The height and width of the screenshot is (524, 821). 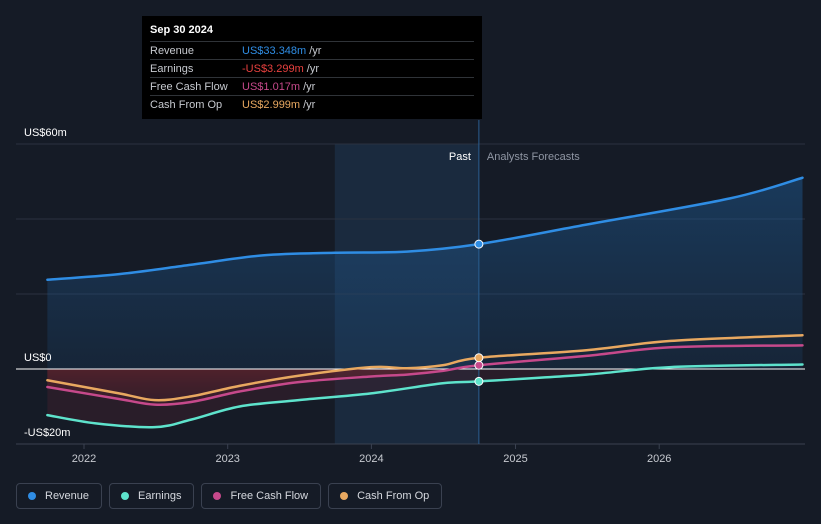 I want to click on free-cash-flow-line, so click(x=425, y=375).